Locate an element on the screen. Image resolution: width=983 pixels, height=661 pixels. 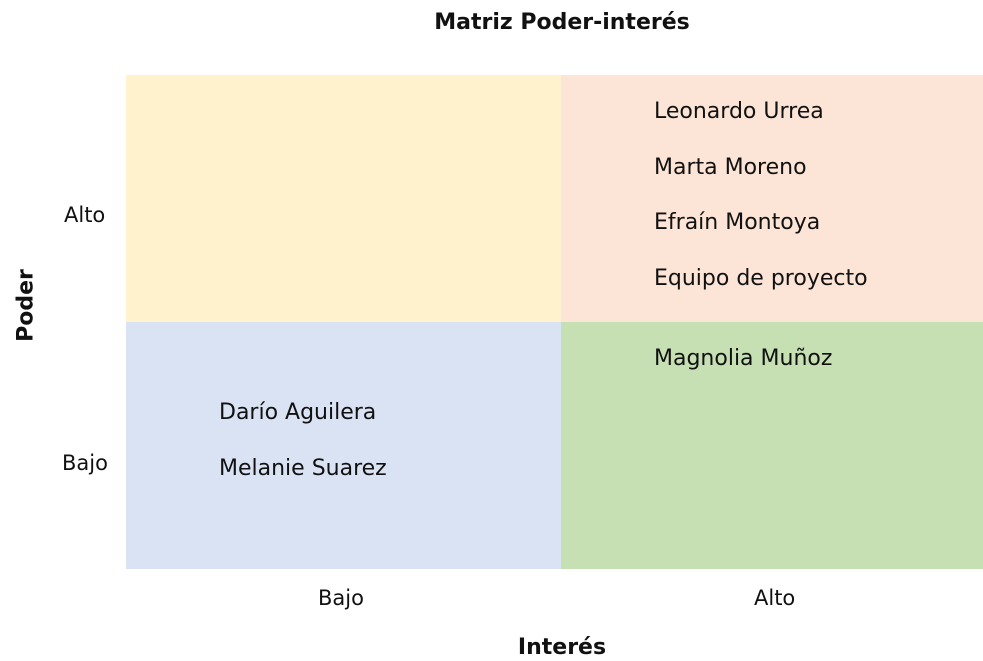
stakeholder: Marta Moreno is located at coordinates (730, 167).